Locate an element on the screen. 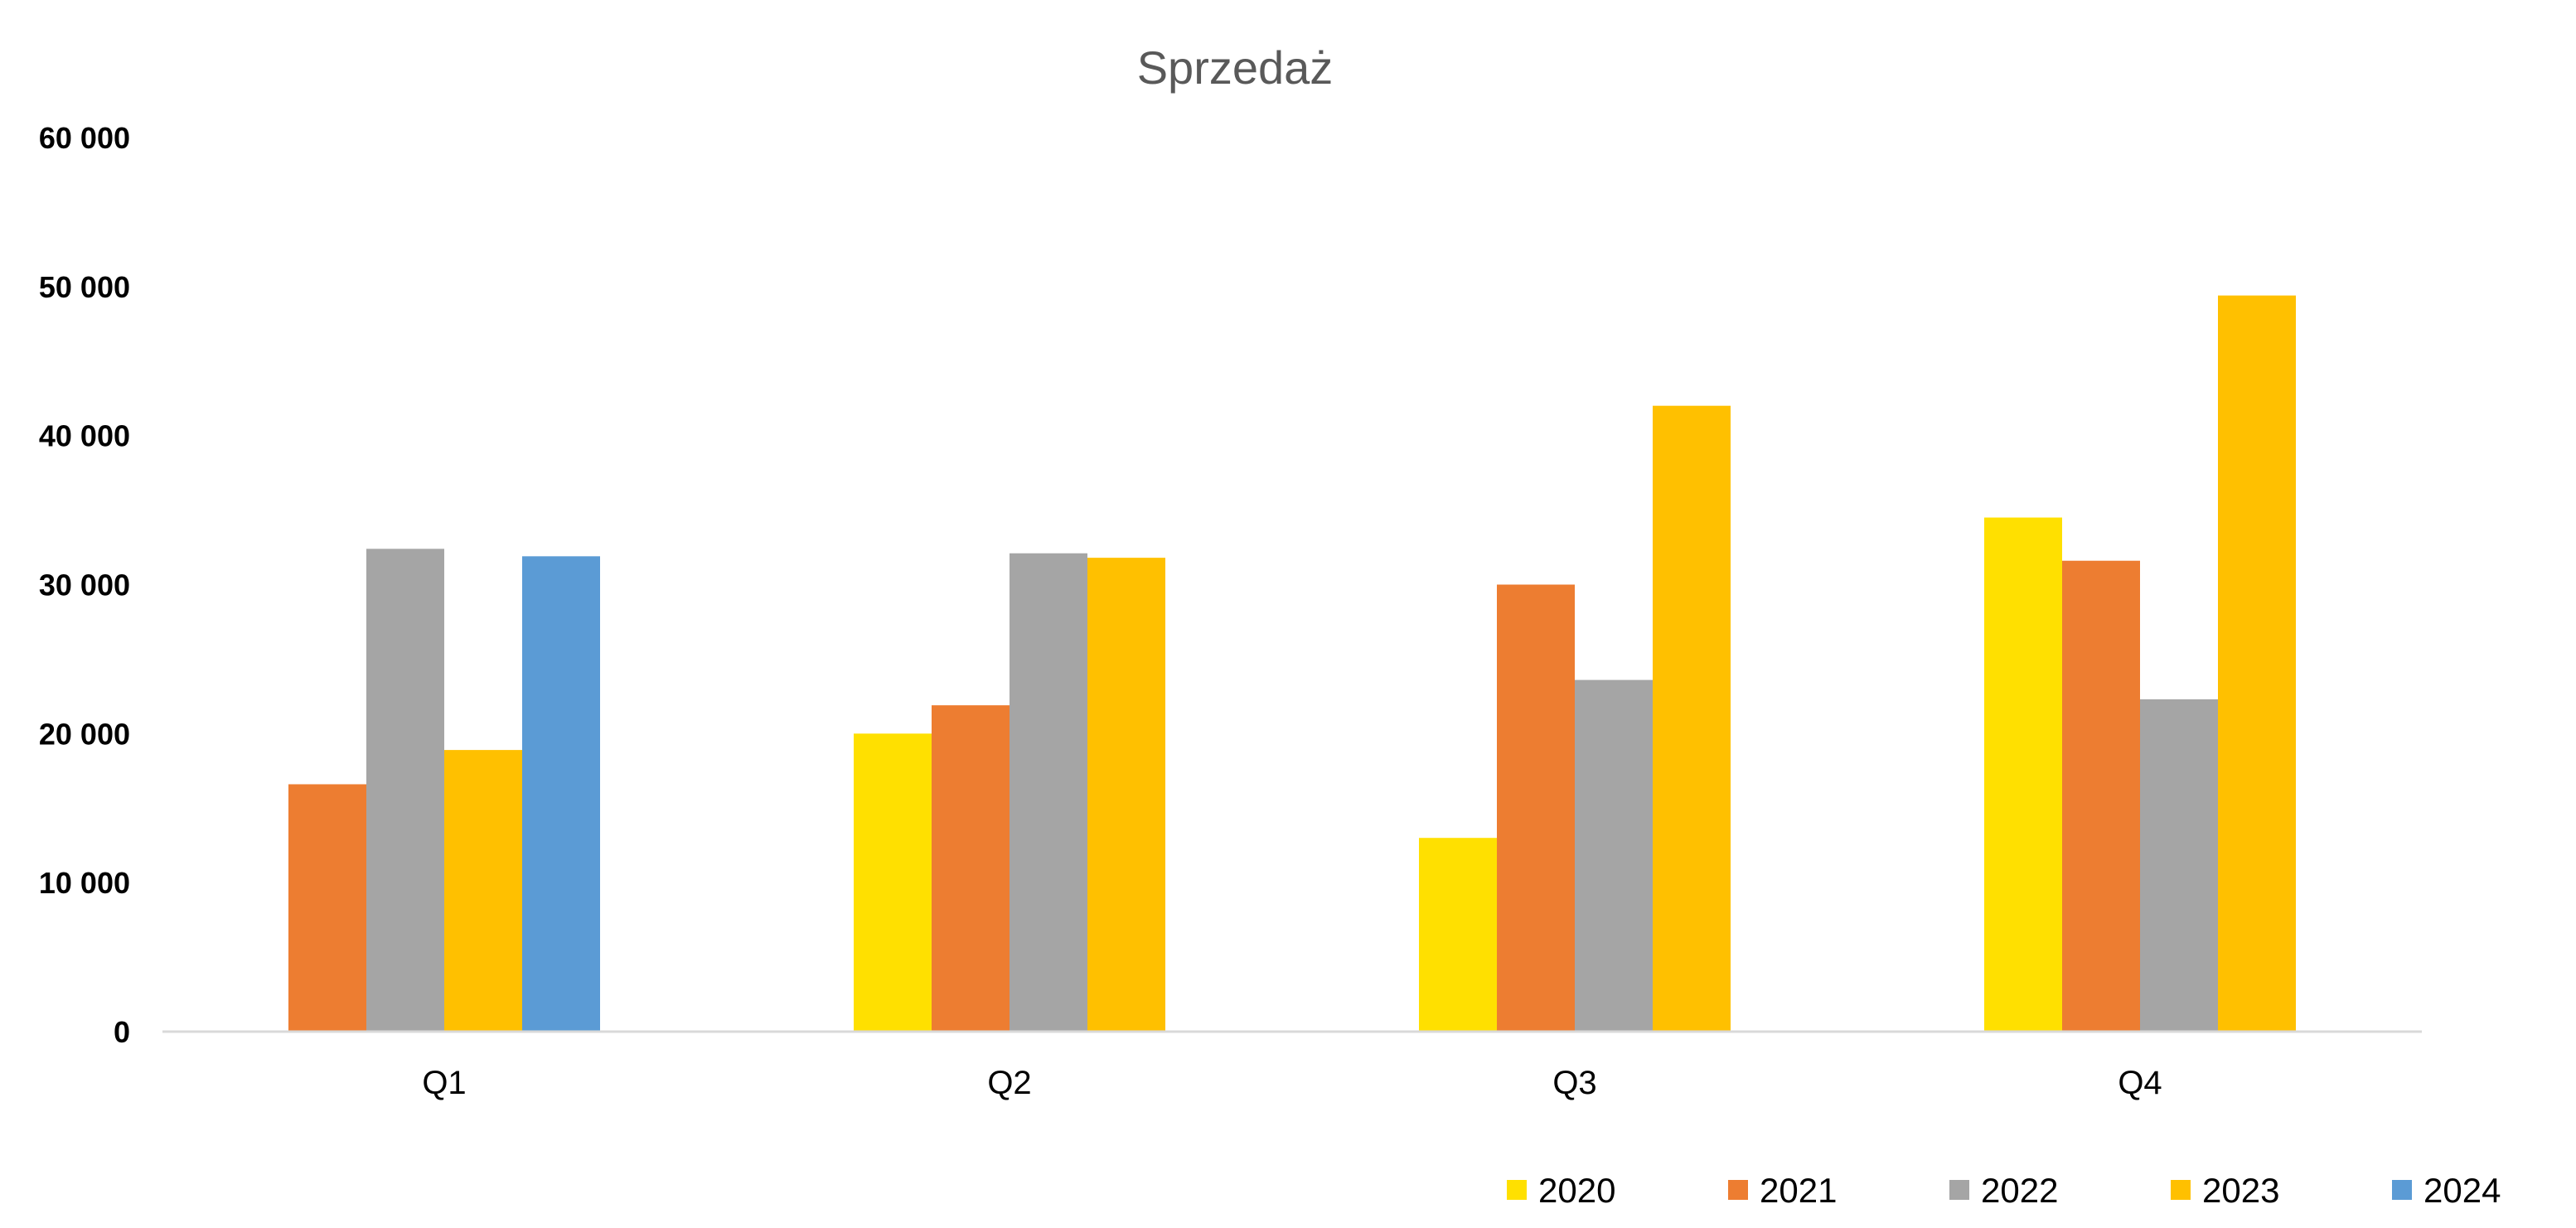  legend-swatch-2022 is located at coordinates (1959, 1190).